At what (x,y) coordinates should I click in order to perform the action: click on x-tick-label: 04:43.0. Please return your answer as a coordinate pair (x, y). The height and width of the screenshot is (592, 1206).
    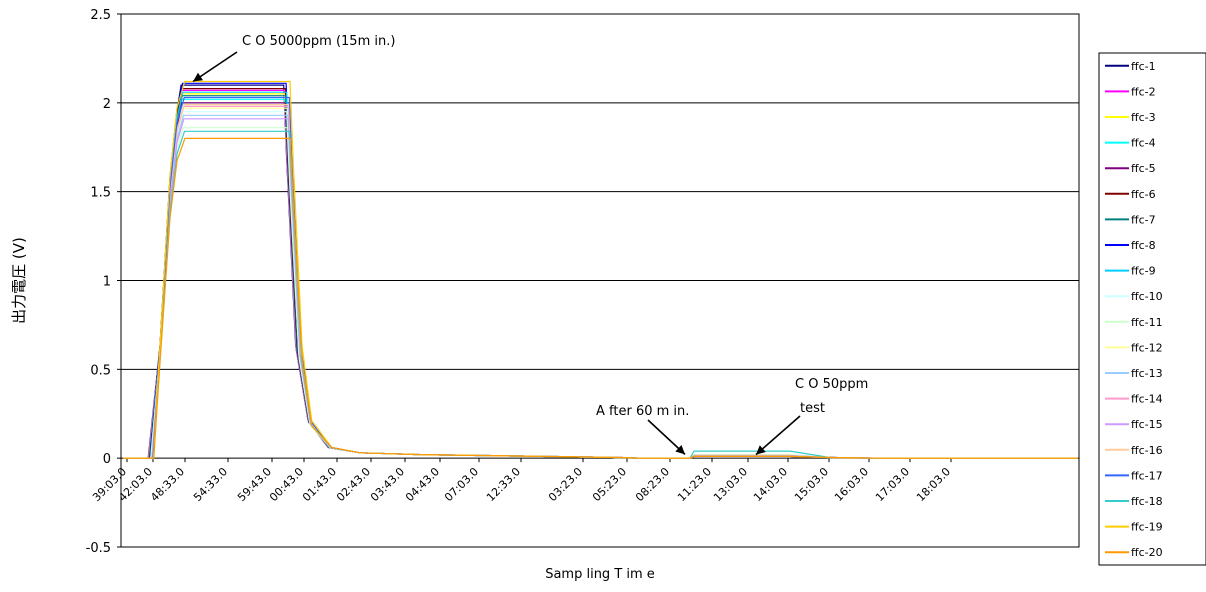
    Looking at the image, I should click on (422, 484).